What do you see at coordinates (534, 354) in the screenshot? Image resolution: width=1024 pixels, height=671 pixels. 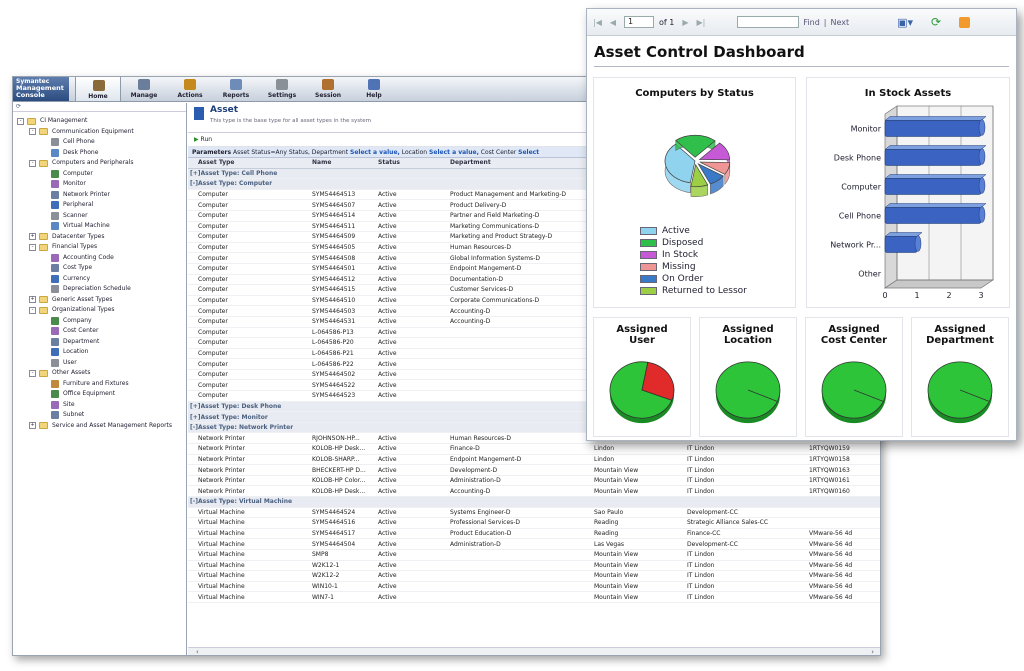 I see `table-row: Computer L-064586-P21 Active` at bounding box center [534, 354].